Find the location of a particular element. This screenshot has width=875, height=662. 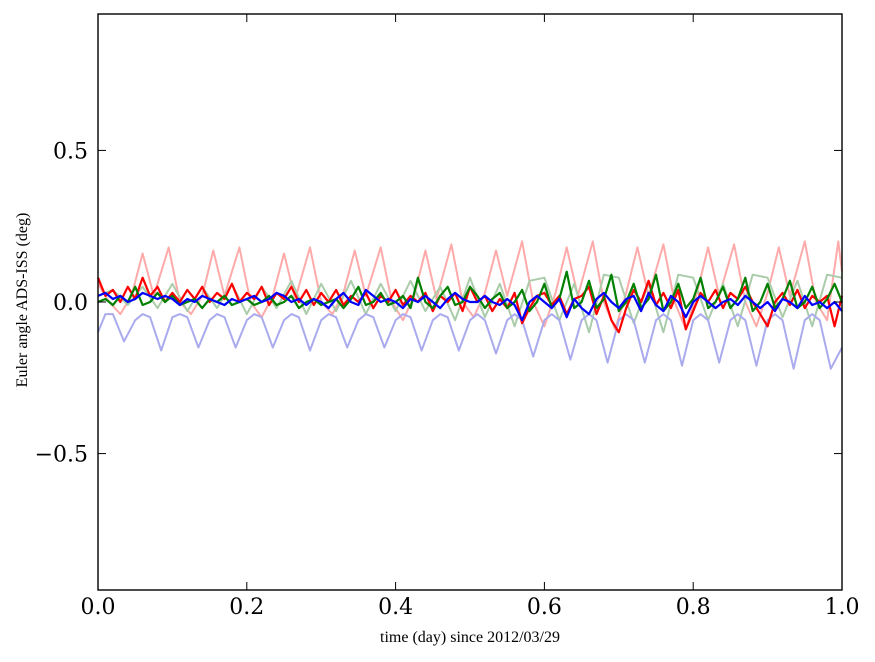

x-tick-label: 0.2 is located at coordinates (246, 607).